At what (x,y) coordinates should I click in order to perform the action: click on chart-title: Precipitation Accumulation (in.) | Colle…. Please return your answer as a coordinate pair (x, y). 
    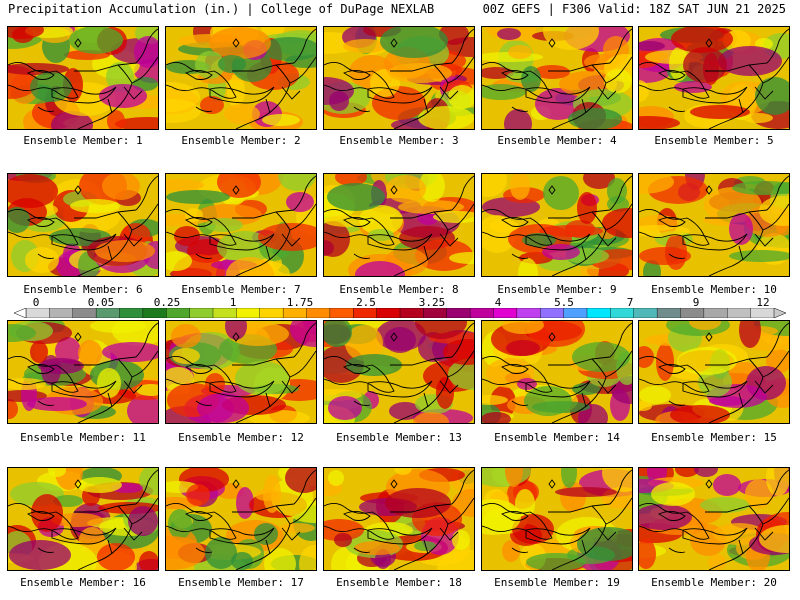
    Looking at the image, I should click on (221, 9).